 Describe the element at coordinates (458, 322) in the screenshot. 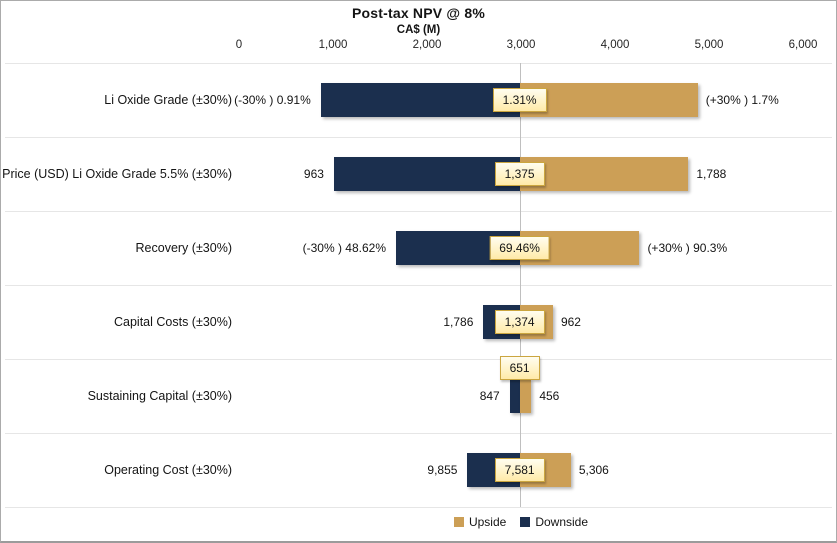

I see `downside-value-label: 1,786` at that location.